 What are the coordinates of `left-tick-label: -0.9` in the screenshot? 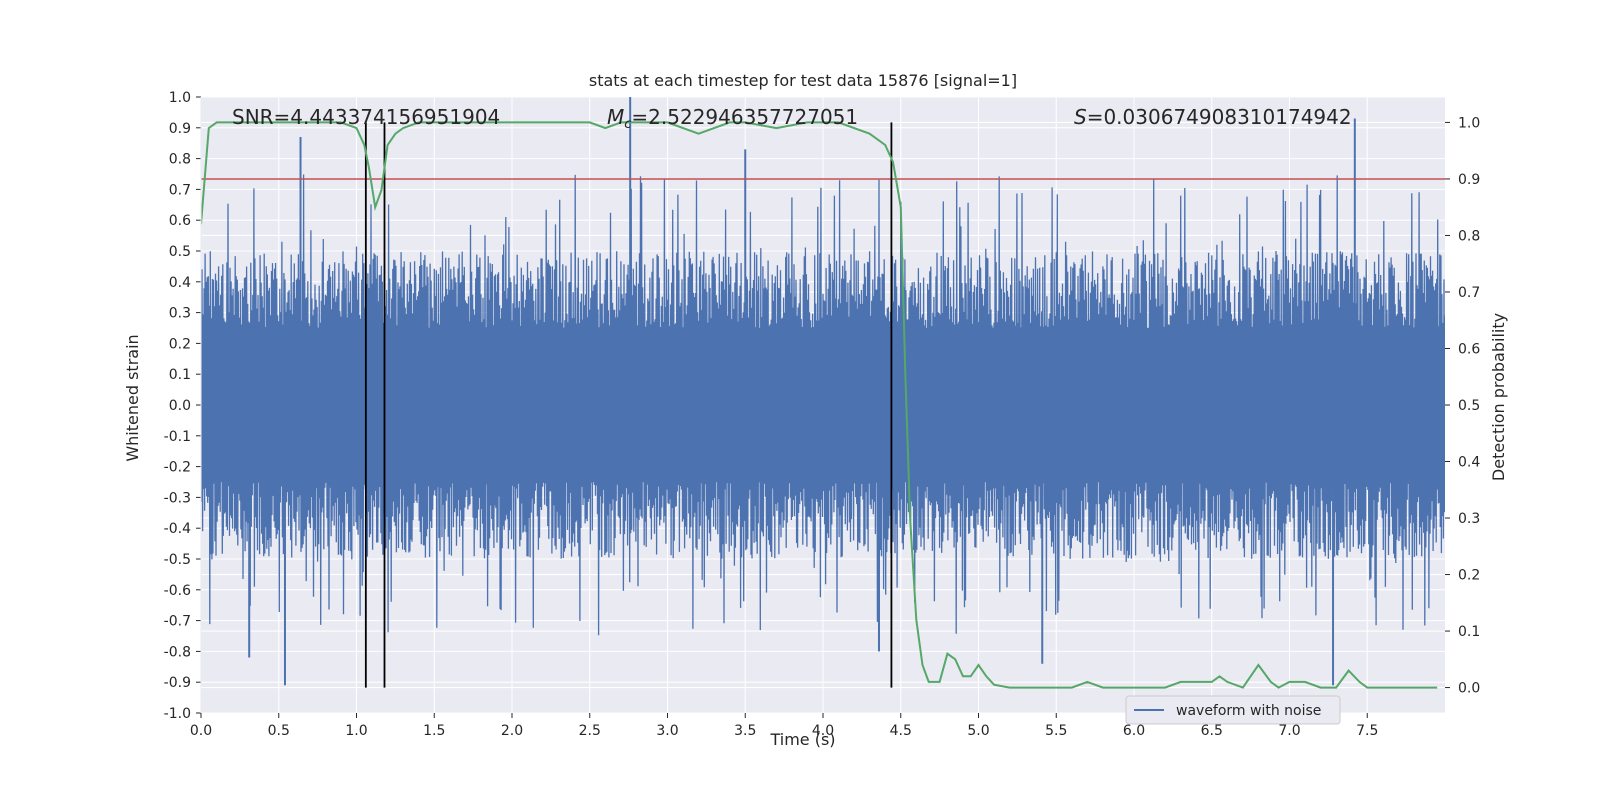 It's located at (177, 683).